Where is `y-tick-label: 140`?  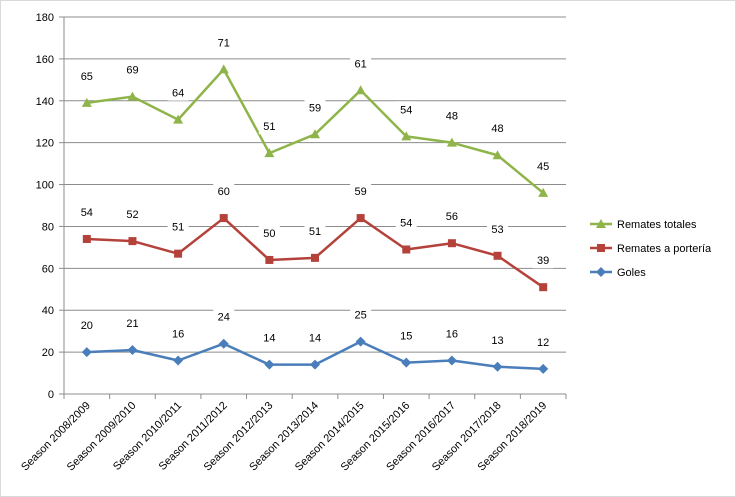 y-tick-label: 140 is located at coordinates (45, 102).